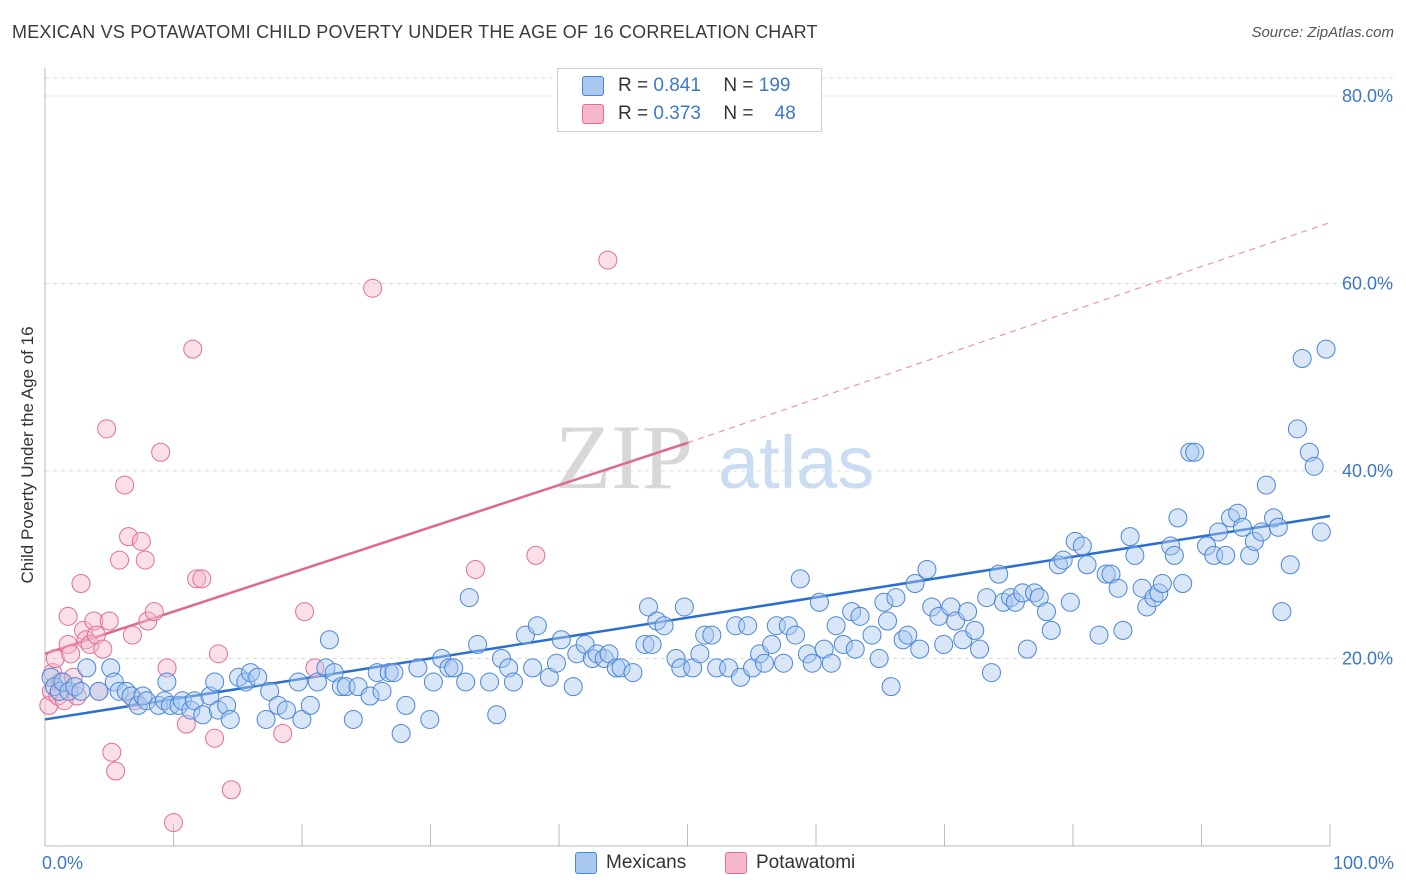  Describe the element at coordinates (796, 462) in the screenshot. I see `watermark-atlas: atlas` at that location.